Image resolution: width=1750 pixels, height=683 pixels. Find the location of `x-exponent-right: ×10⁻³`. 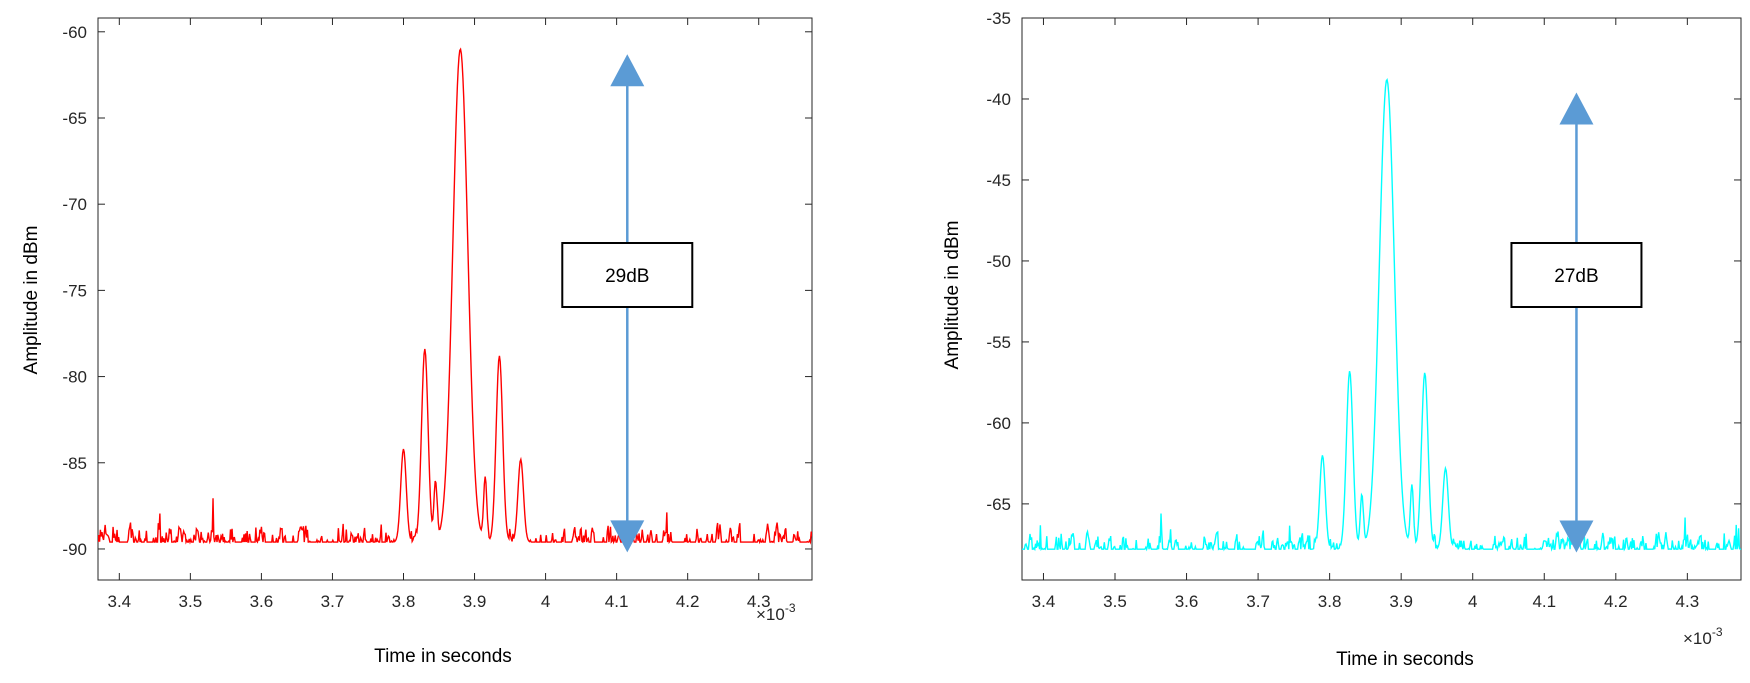

x-exponent-right: ×10⁻³ is located at coordinates (1703, 636).